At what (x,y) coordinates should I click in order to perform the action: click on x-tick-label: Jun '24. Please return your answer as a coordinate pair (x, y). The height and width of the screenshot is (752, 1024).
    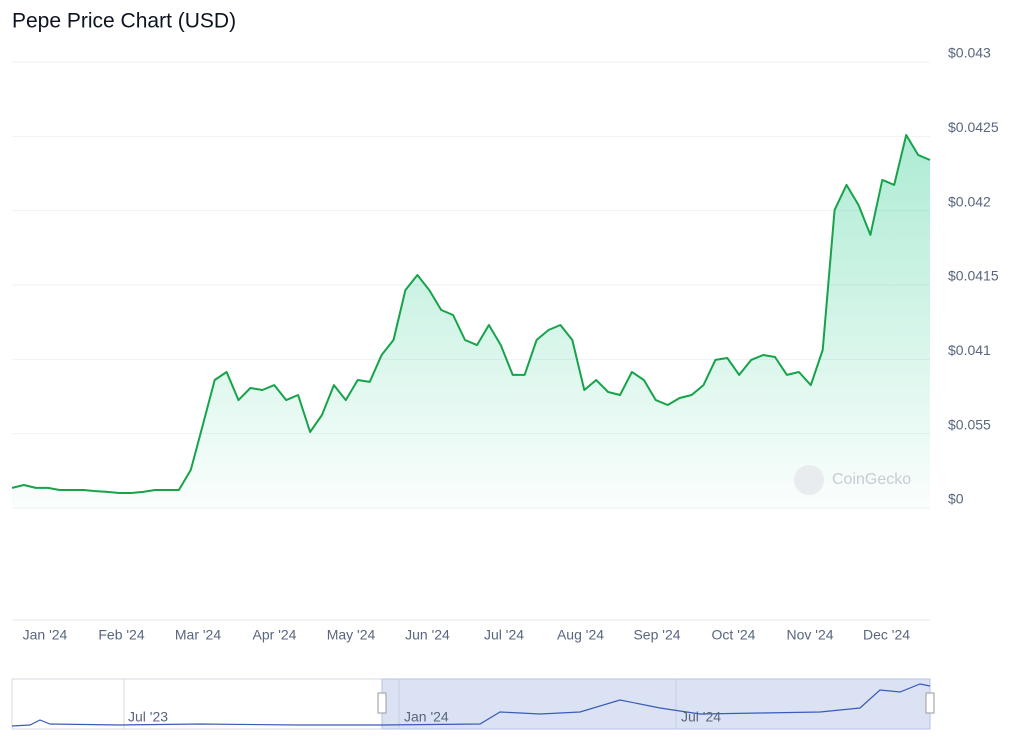
    Looking at the image, I should click on (427, 635).